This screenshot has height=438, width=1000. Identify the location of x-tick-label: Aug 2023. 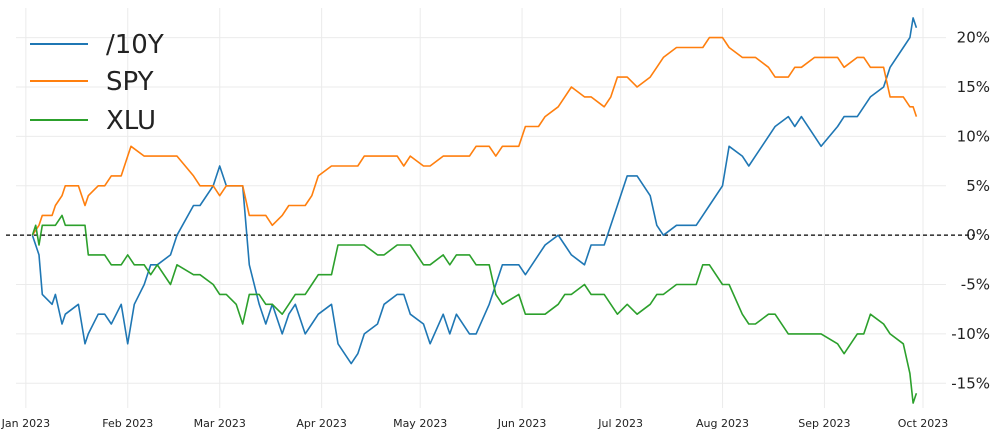
(722, 423).